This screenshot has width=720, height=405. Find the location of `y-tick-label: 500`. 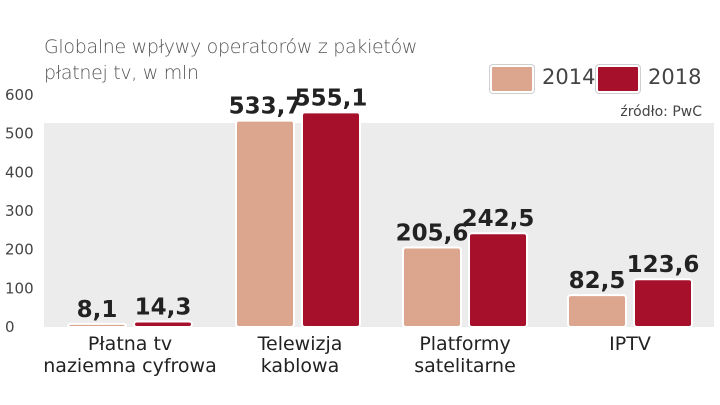

y-tick-label: 500 is located at coordinates (19, 134).